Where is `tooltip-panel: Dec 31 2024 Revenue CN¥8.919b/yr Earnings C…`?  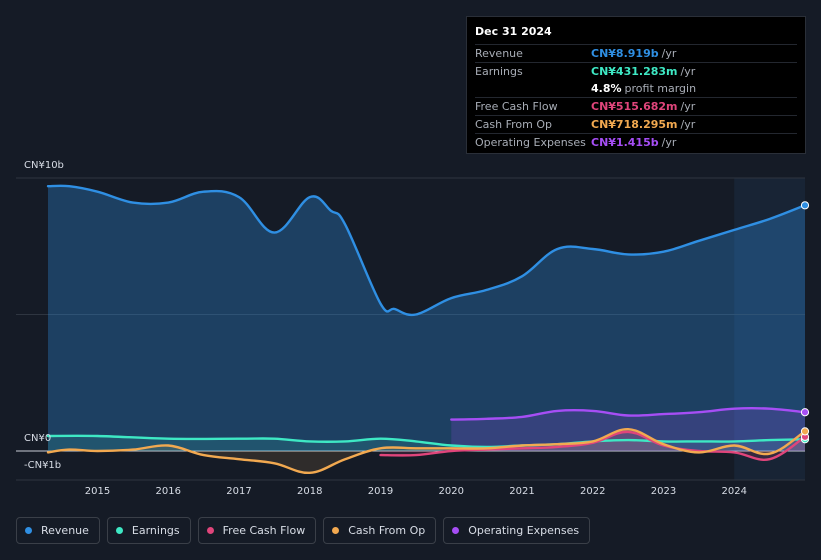 tooltip-panel: Dec 31 2024 Revenue CN¥8.919b/yr Earnings C… is located at coordinates (636, 85).